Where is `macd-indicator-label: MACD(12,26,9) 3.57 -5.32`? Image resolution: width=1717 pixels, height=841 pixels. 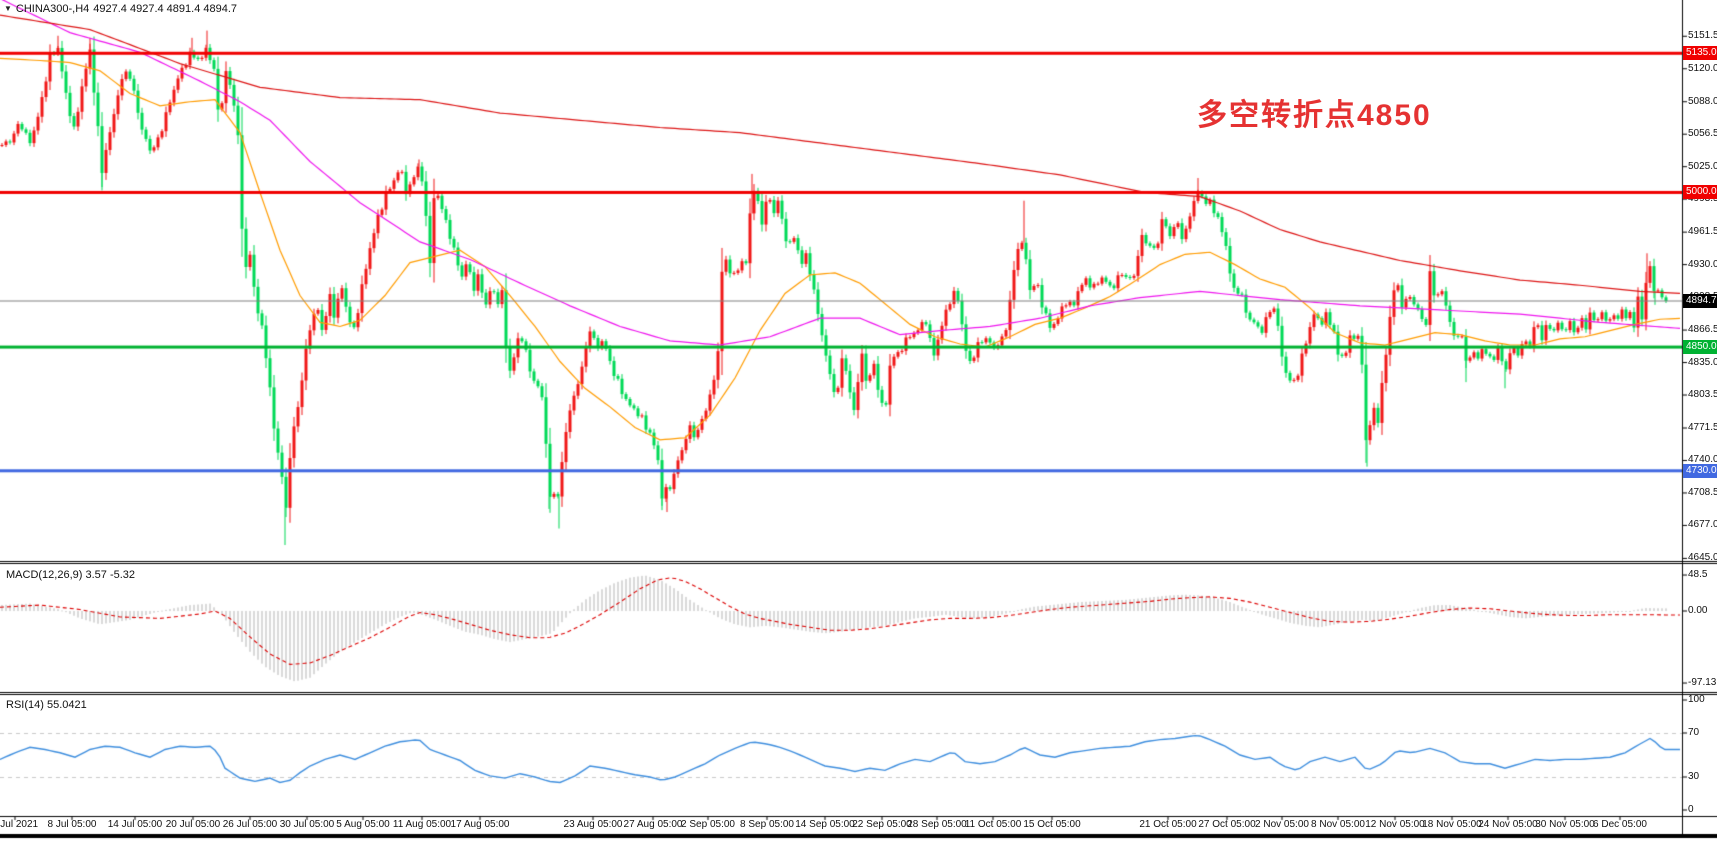
macd-indicator-label: MACD(12,26,9) 3.57 -5.32 is located at coordinates (70, 575).